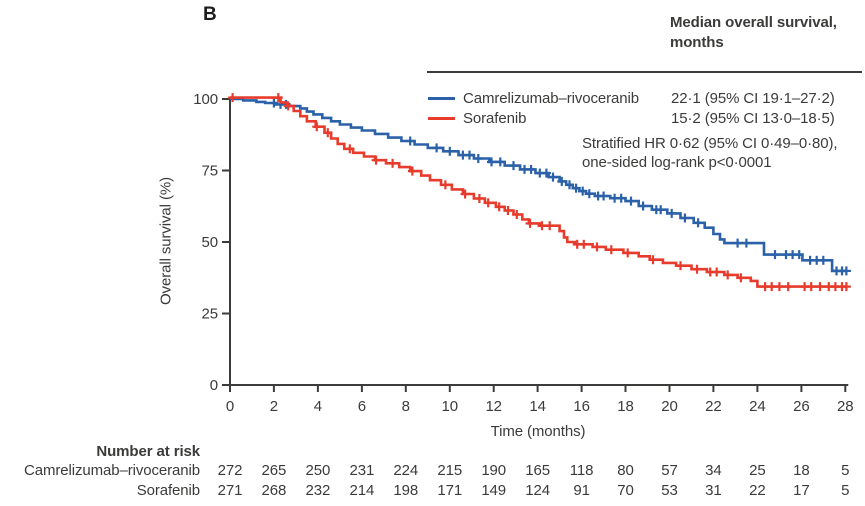 Image resolution: width=865 pixels, height=506 pixels. What do you see at coordinates (697, 42) in the screenshot?
I see `legend-median-header-line2: months` at bounding box center [697, 42].